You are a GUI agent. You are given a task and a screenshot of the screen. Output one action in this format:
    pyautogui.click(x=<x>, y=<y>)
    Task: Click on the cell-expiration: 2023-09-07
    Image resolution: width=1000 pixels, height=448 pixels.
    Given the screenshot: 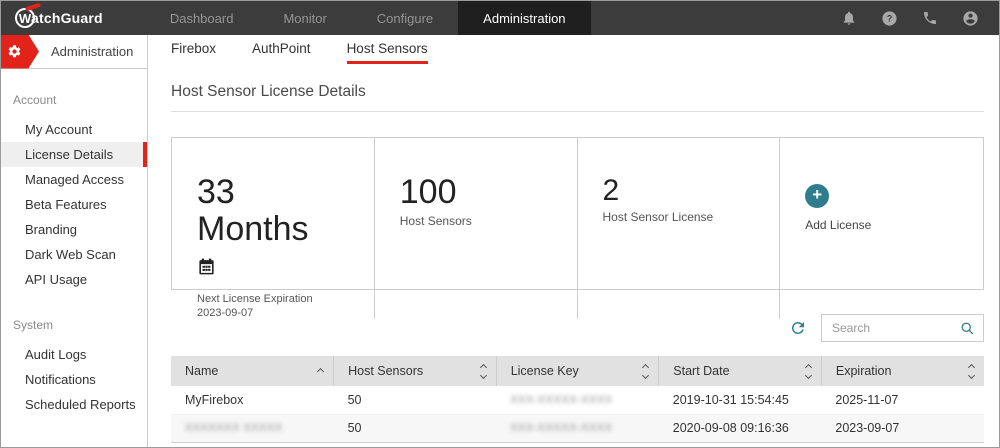 What is the action you would take?
    pyautogui.click(x=867, y=428)
    